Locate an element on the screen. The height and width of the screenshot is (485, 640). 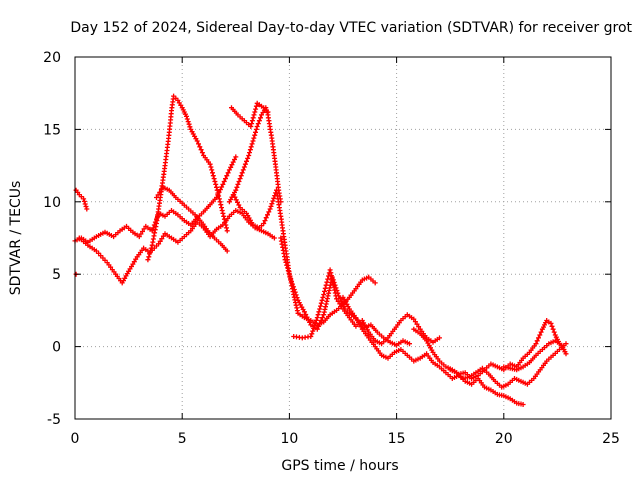
x-tick-label: 25 is located at coordinates (611, 439).